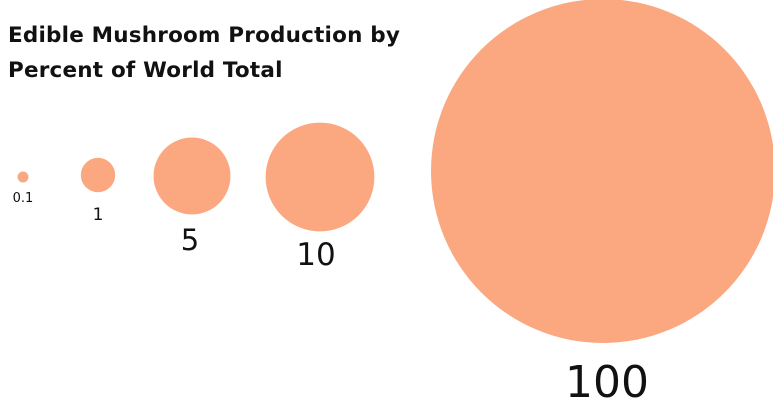  I want to click on chart-title-line-1: Edible Mushroom Production by, so click(204, 35).